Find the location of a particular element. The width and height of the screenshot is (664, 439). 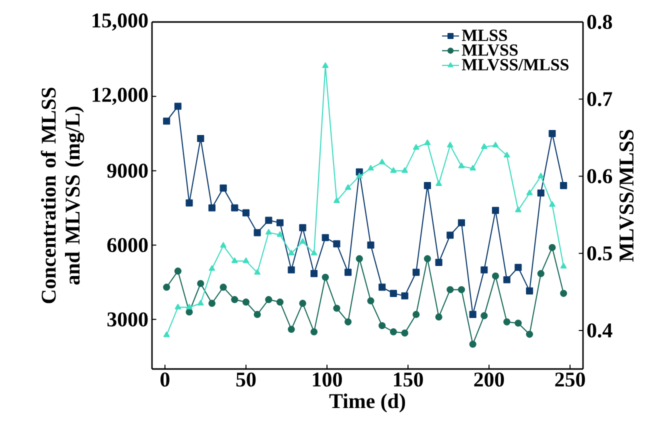

y2-axis-title: MLVSS/MLSS is located at coordinates (627, 196).